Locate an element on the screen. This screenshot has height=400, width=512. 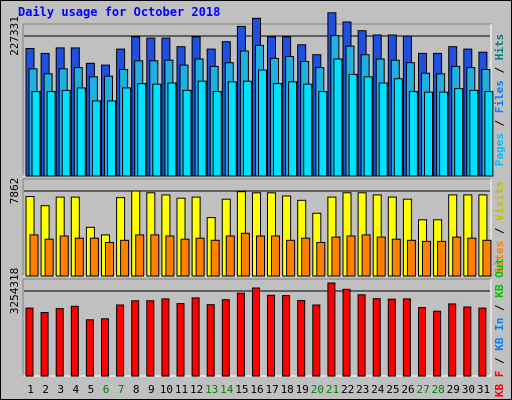
x-tick-label-day-5: 5 is located at coordinates (91, 389).